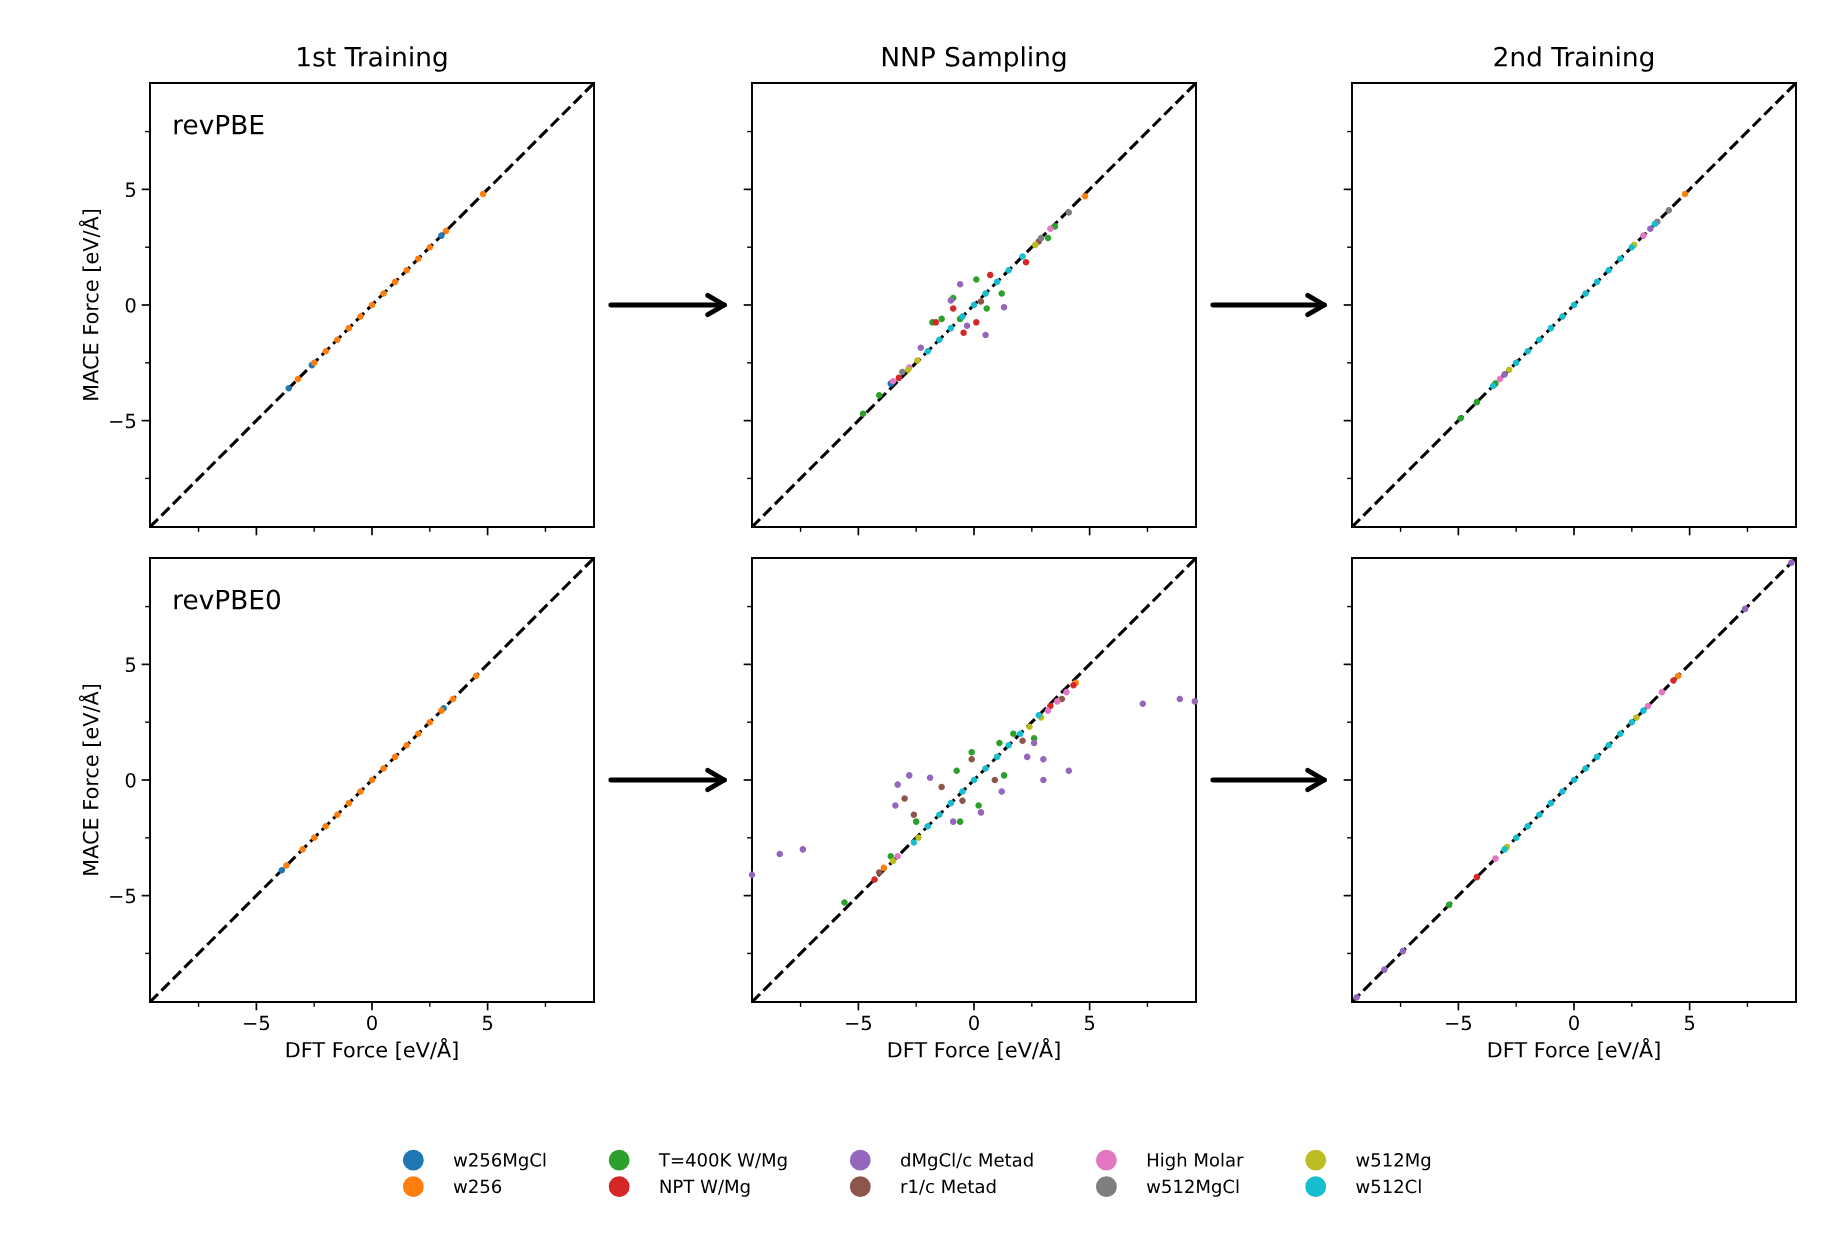 The image size is (1827, 1257). What do you see at coordinates (974, 59) in the screenshot?
I see `chart-title: NNP Sampling` at bounding box center [974, 59].